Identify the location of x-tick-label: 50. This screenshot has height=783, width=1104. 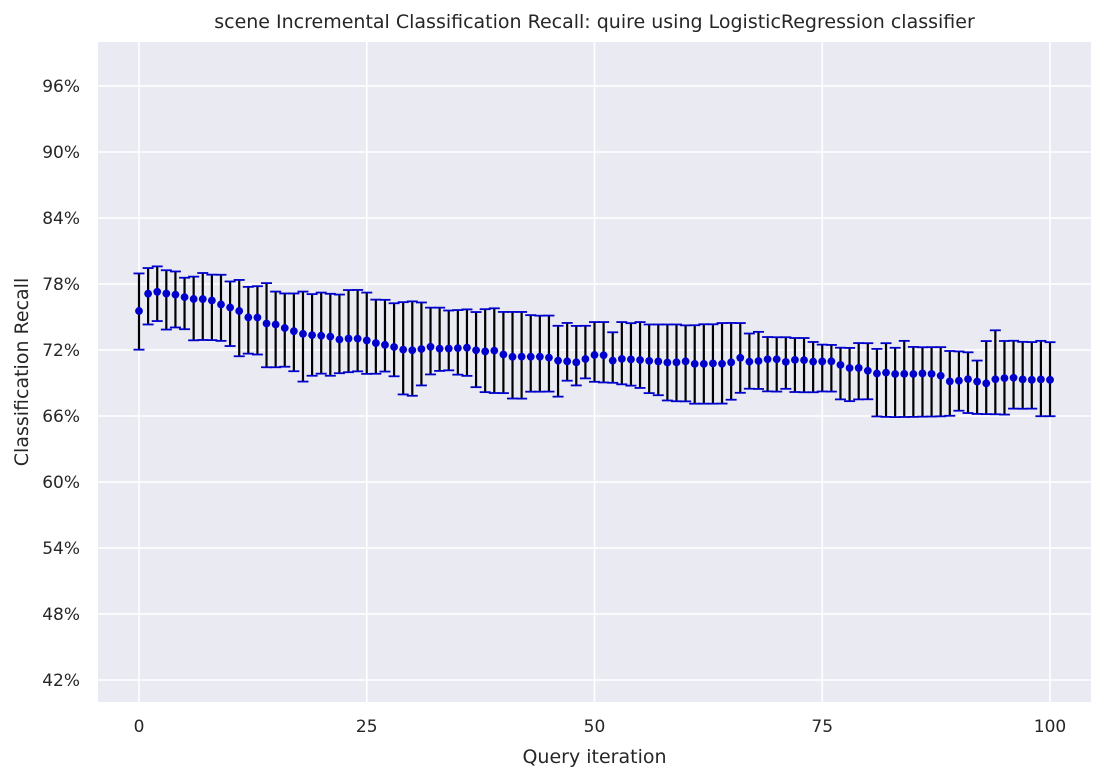
(595, 727).